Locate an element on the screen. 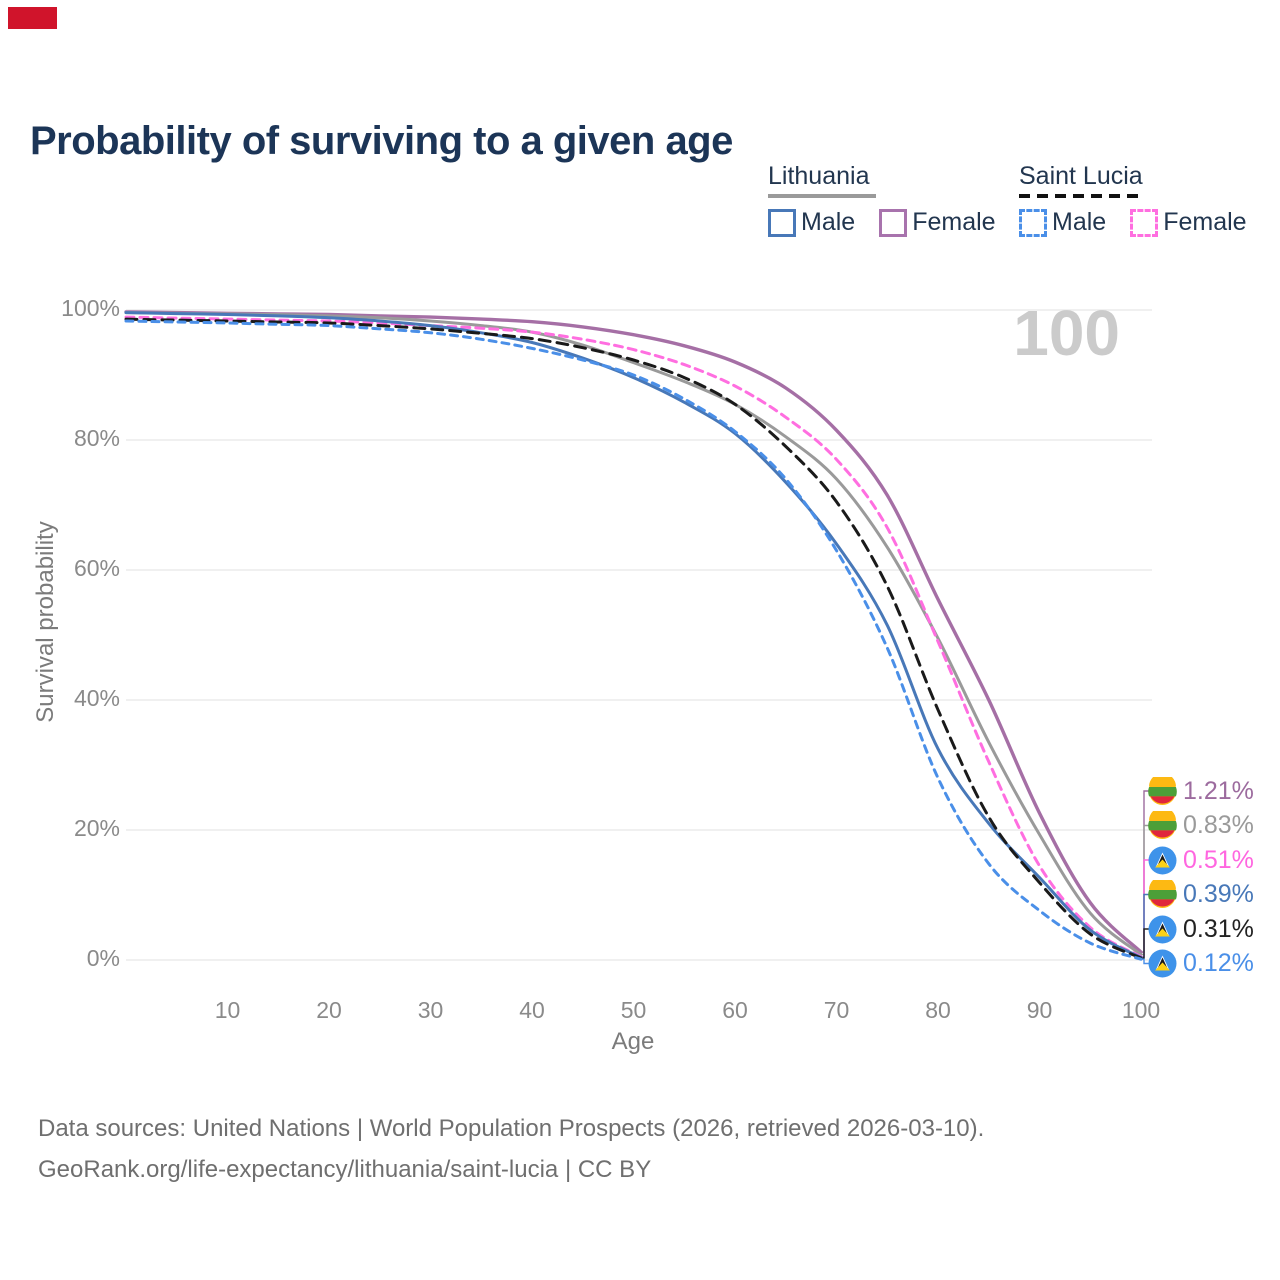  end-label-saint-lucia-female: 0.51% is located at coordinates (1201, 860).